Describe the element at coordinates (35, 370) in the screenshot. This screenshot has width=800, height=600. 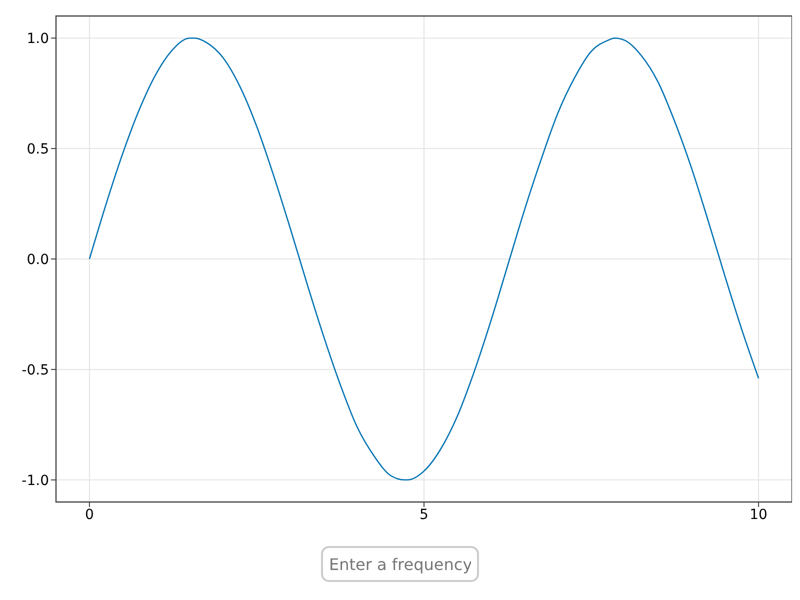
I see `y-tick-label: -0.5` at that location.